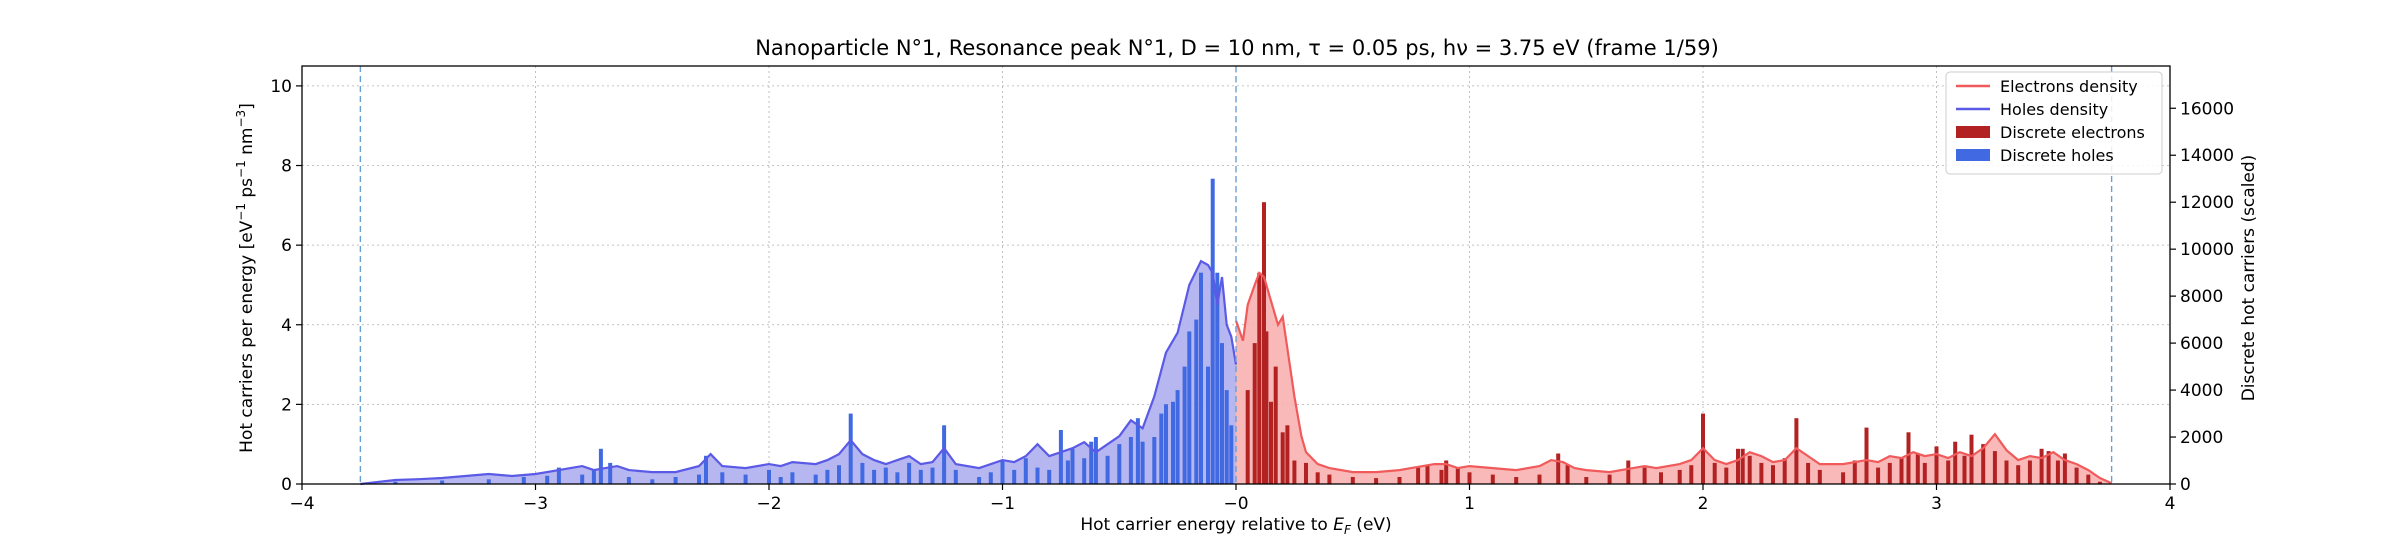 The image size is (2400, 540). Describe the element at coordinates (2249, 278) in the screenshot. I see `y2-axis-label: Discrete hot carriers (scaled)` at that location.